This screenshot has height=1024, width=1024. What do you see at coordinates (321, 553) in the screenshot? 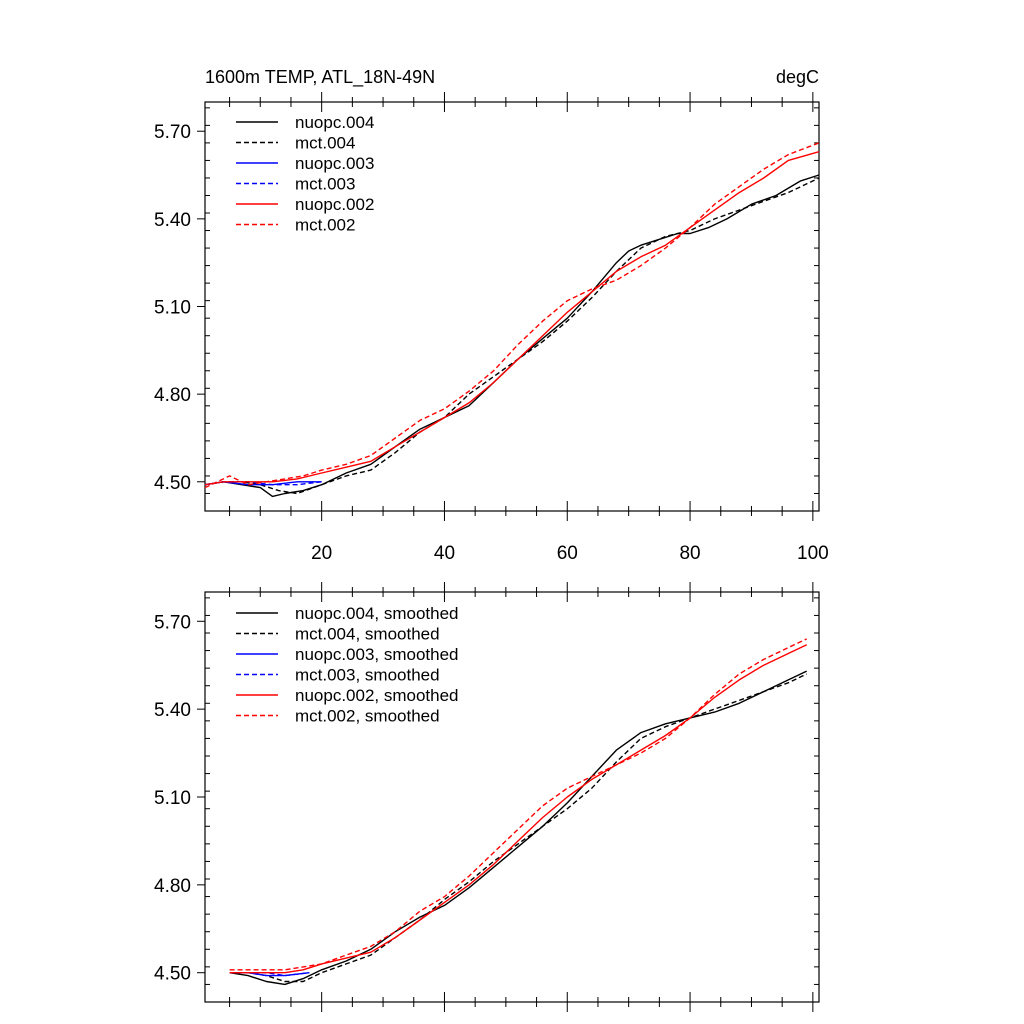
I see `x-tick-label: 20` at bounding box center [321, 553].